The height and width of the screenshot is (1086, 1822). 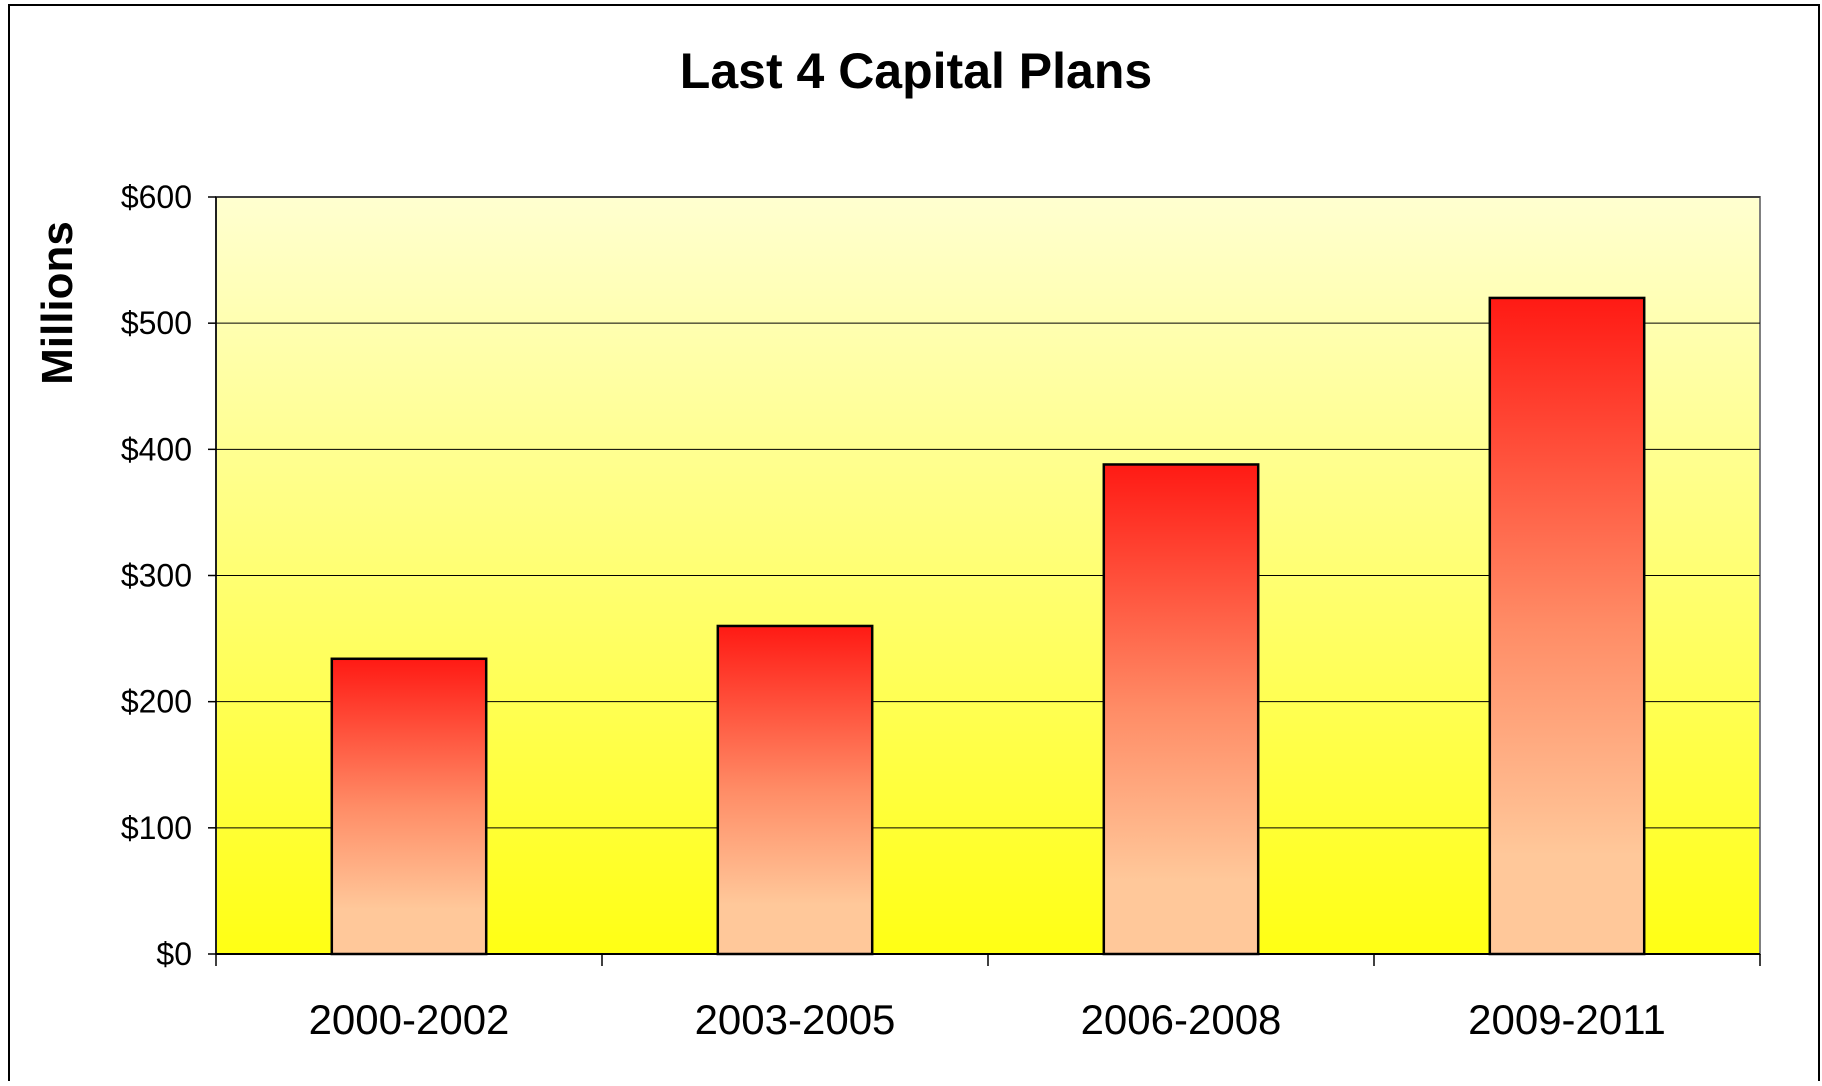 I want to click on y-tick-label: $500, so click(x=156, y=323).